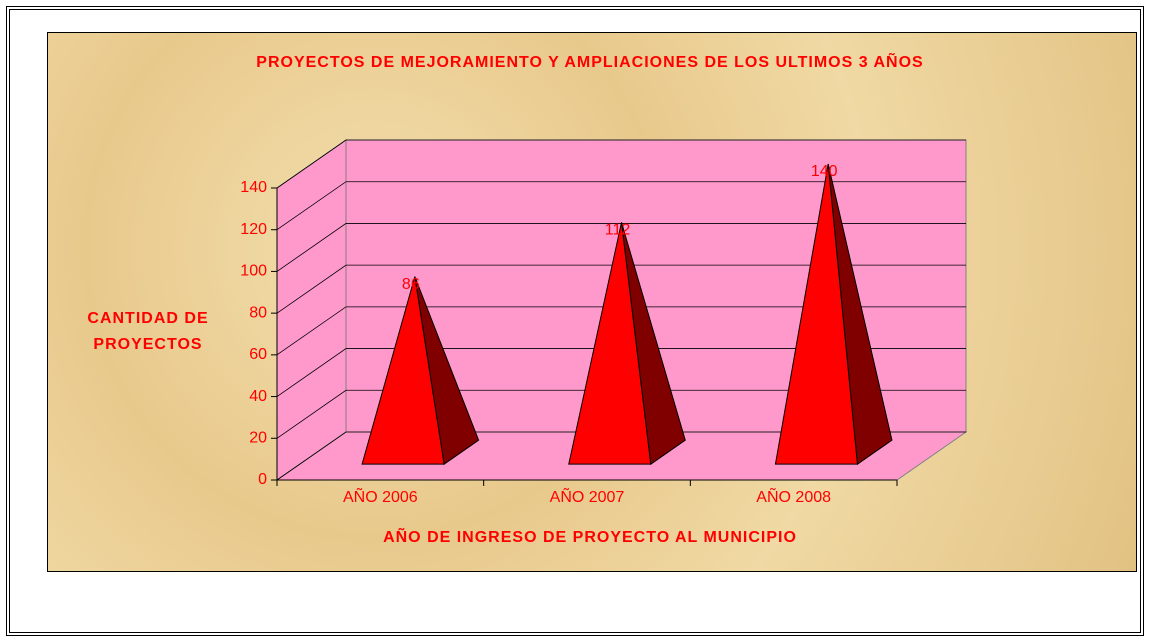 The image size is (1158, 636). Describe the element at coordinates (411, 284) in the screenshot. I see `data-label: 86` at that location.